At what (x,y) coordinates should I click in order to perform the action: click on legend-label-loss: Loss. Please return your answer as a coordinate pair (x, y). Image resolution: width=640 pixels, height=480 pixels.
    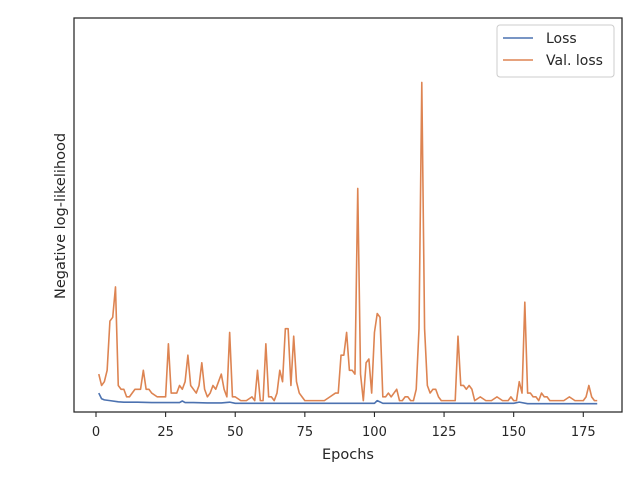
    Looking at the image, I should click on (561, 39).